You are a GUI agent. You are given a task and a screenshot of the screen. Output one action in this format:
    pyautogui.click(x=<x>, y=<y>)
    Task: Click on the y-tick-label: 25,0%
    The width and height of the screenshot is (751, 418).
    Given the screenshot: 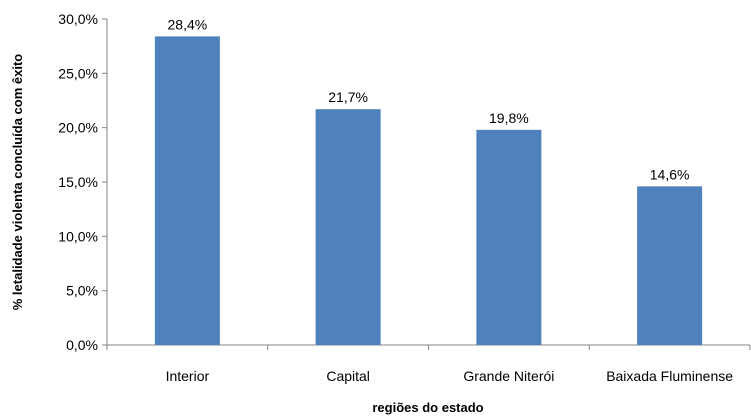 What is the action you would take?
    pyautogui.click(x=78, y=73)
    